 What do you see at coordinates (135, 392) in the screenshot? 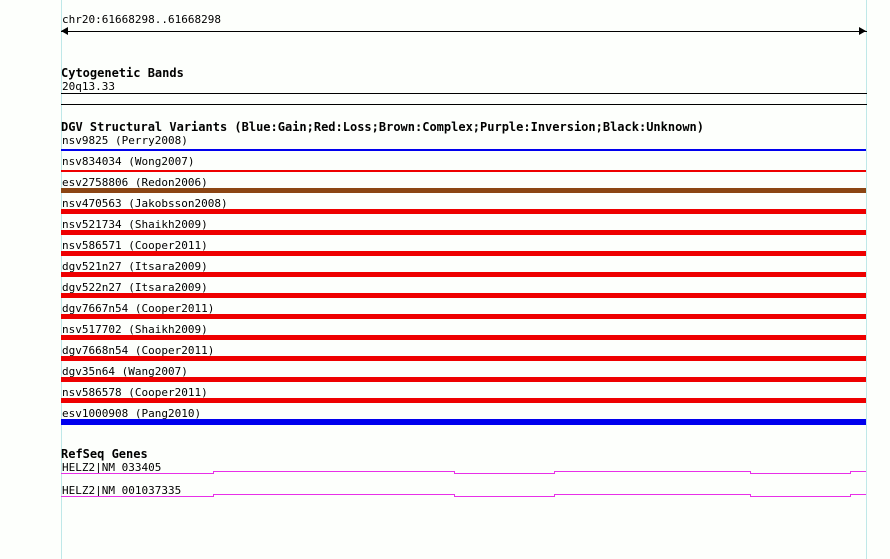
I see `dgv-feature-label: nsv586578 (Cooper2011)` at bounding box center [135, 392].